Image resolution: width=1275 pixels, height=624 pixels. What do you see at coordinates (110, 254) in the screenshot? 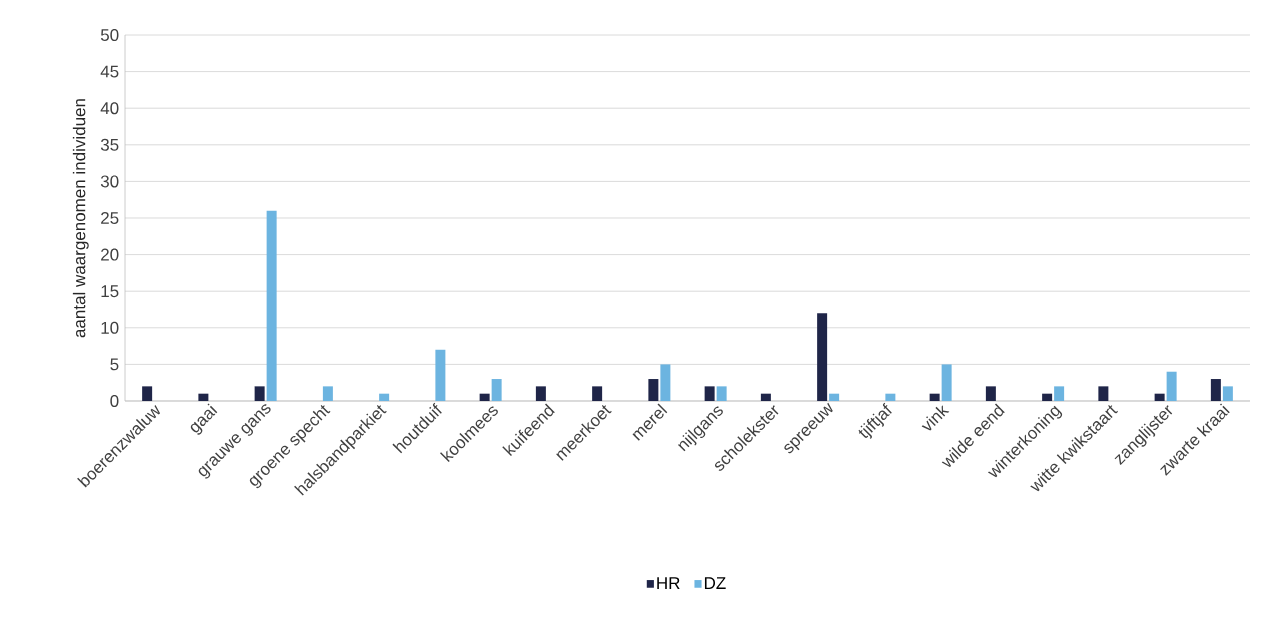
I see `y-tick-label: 20` at bounding box center [110, 254].